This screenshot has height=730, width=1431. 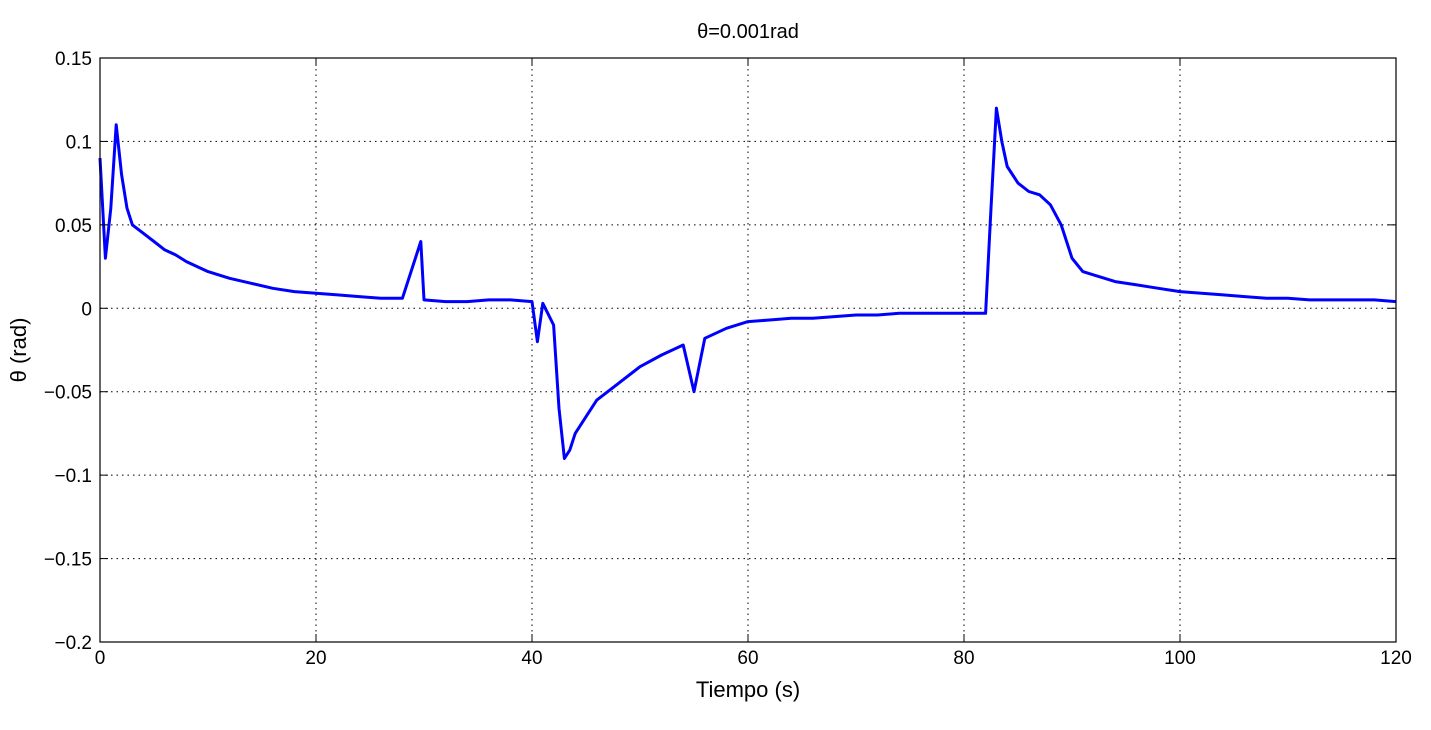 I want to click on x-tick-label: 40, so click(x=531, y=658).